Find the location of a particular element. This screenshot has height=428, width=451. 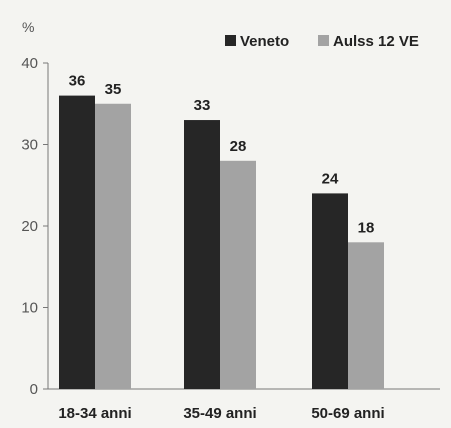

y-tick-label: 20 is located at coordinates (29, 226).